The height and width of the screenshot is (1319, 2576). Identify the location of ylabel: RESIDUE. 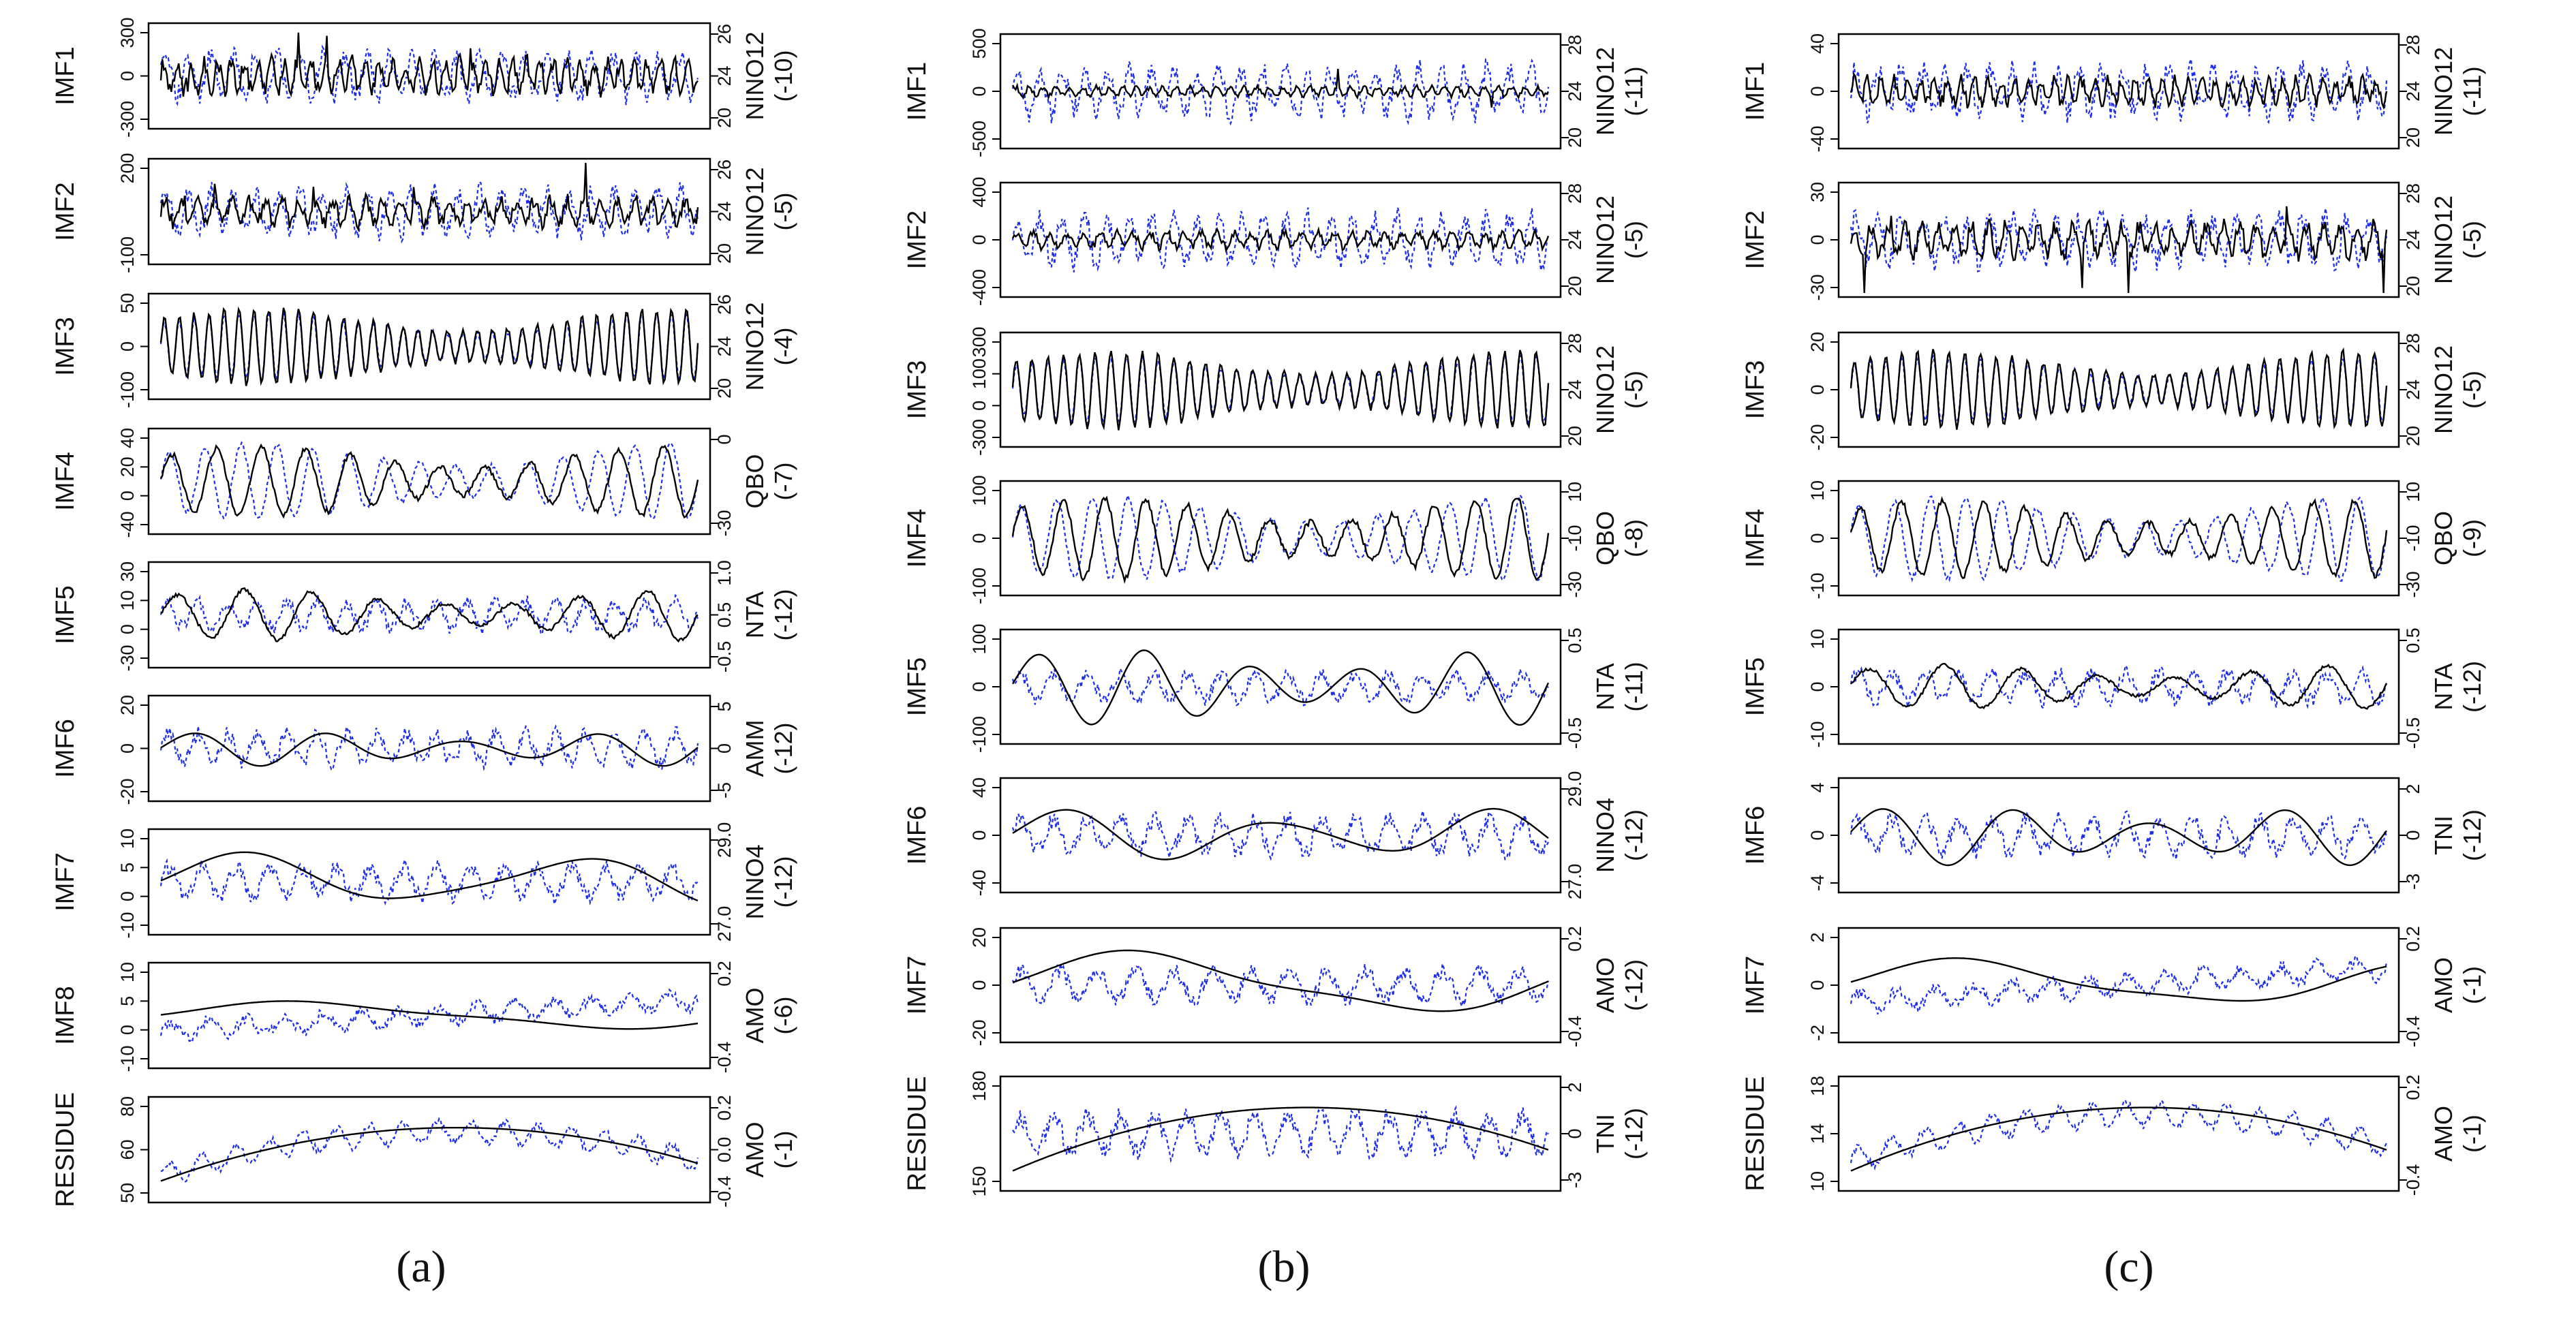
(1756, 1134).